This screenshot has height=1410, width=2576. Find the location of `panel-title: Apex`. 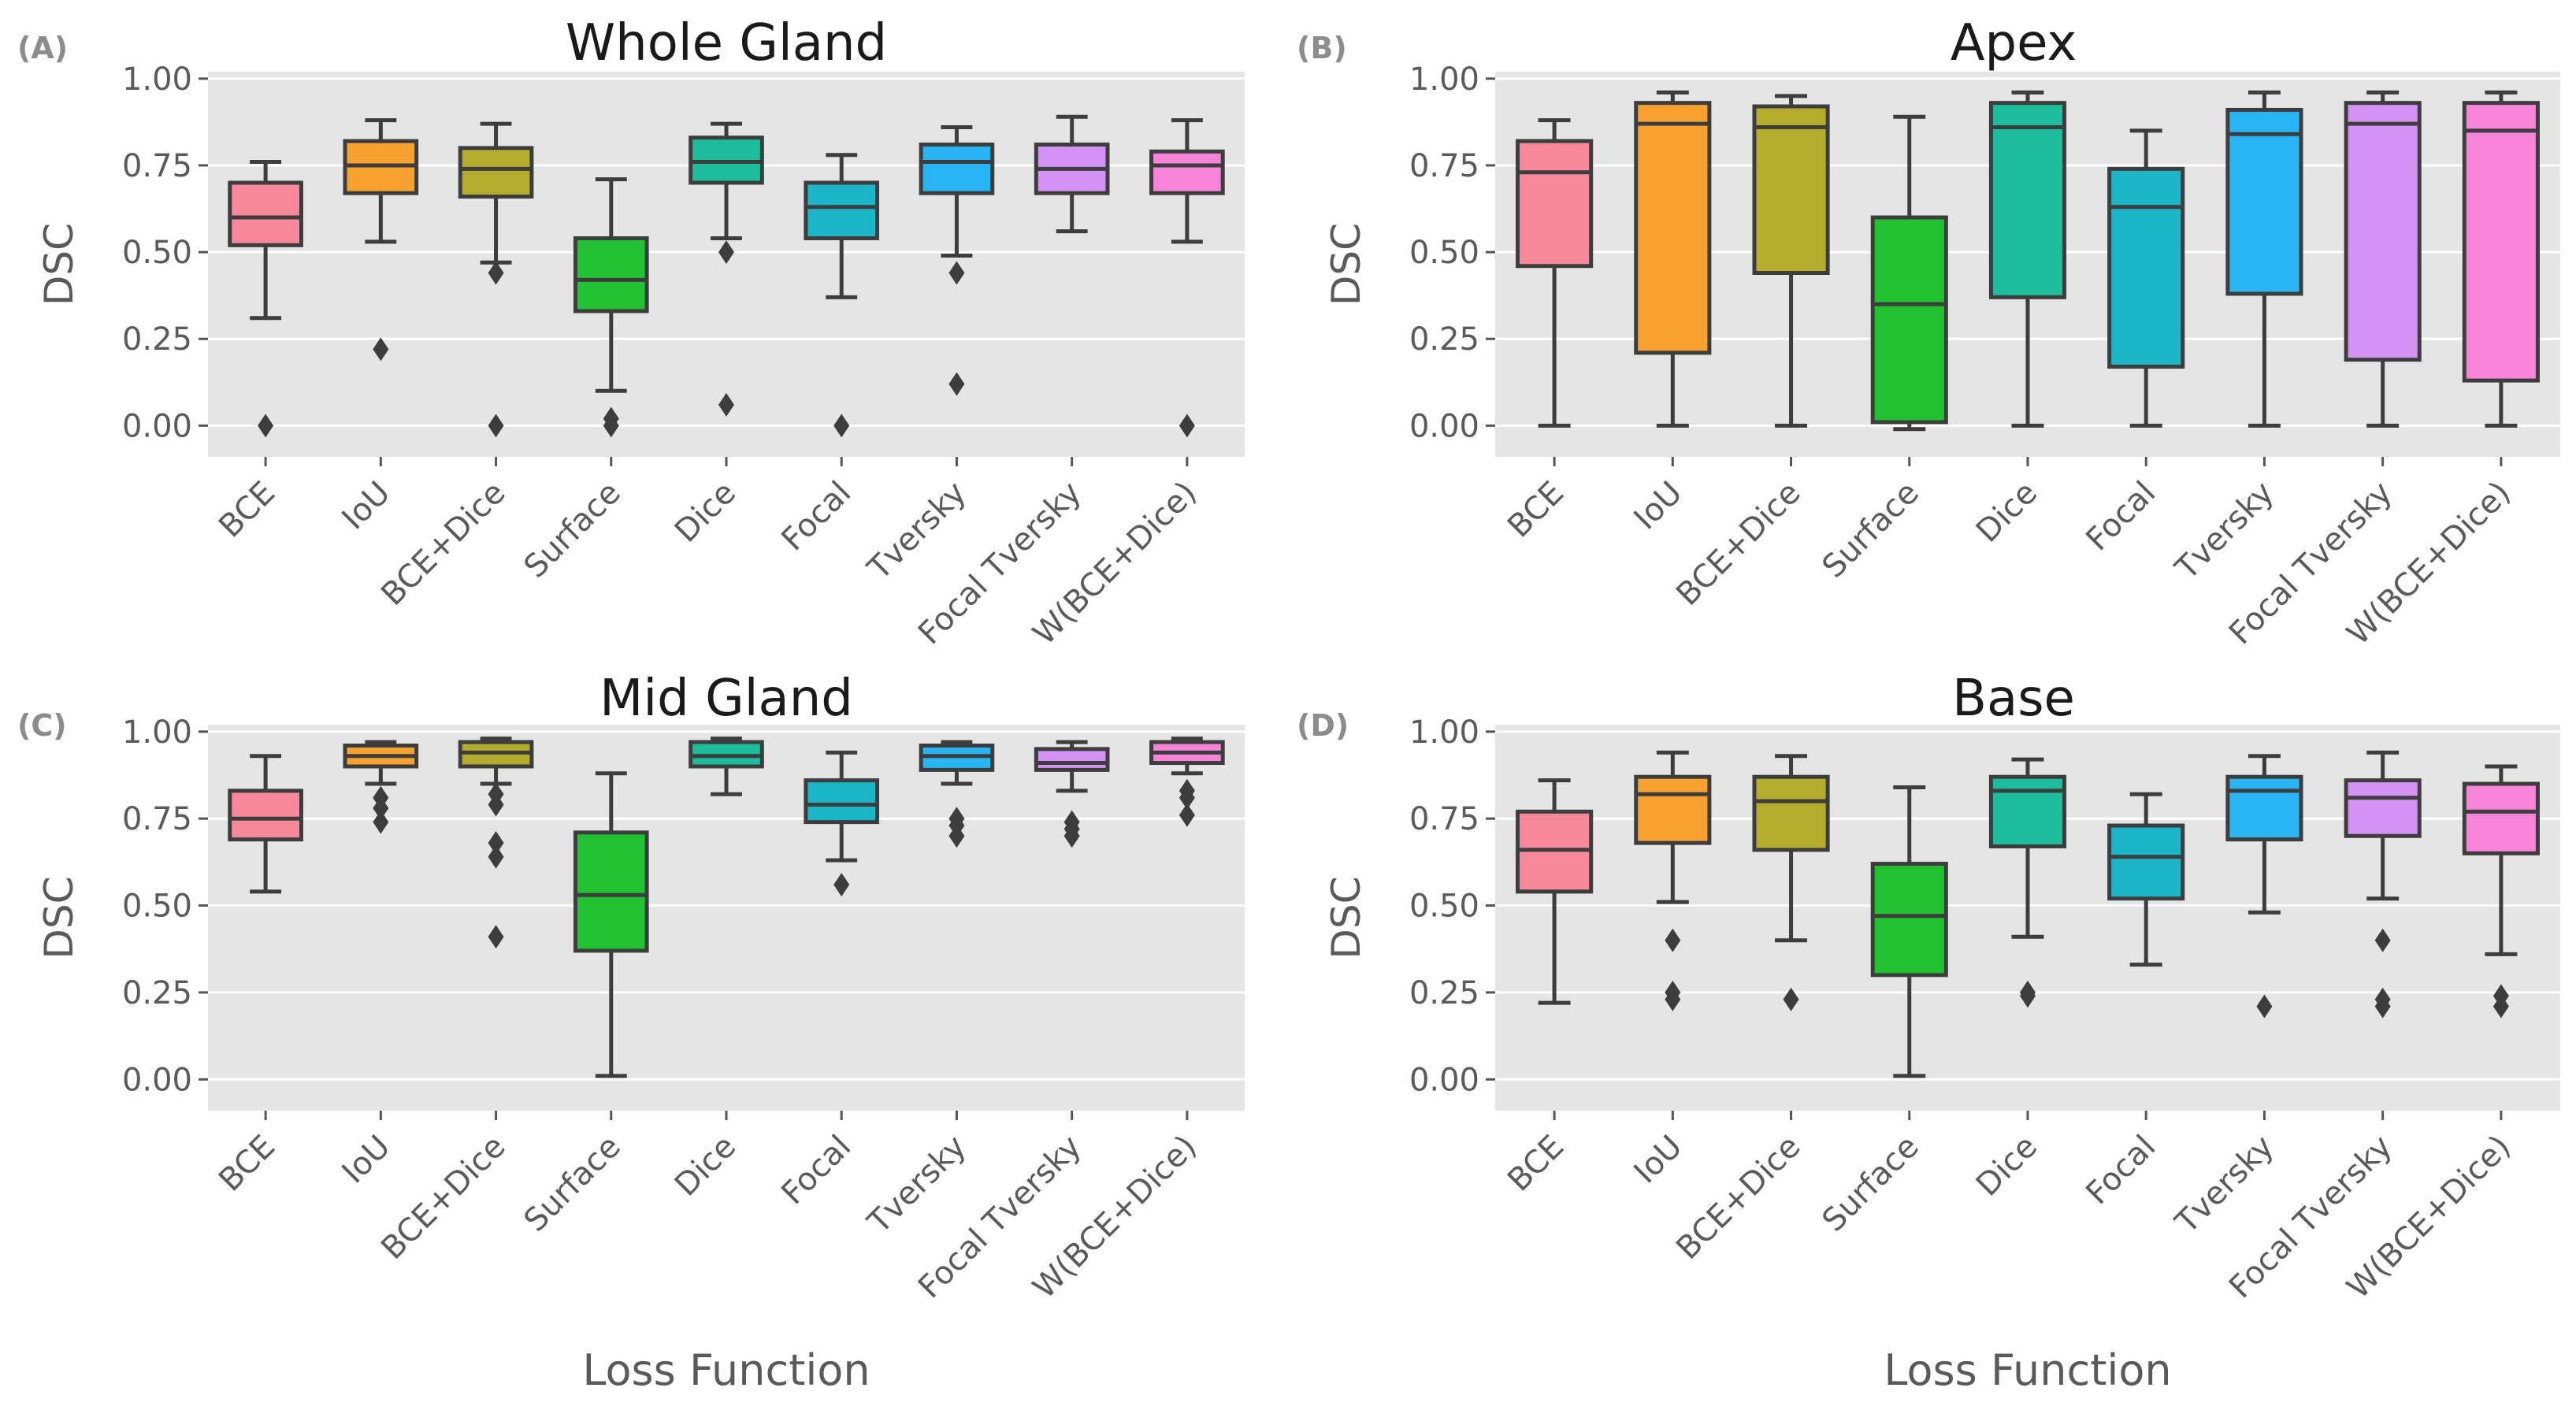

panel-title: Apex is located at coordinates (2014, 43).